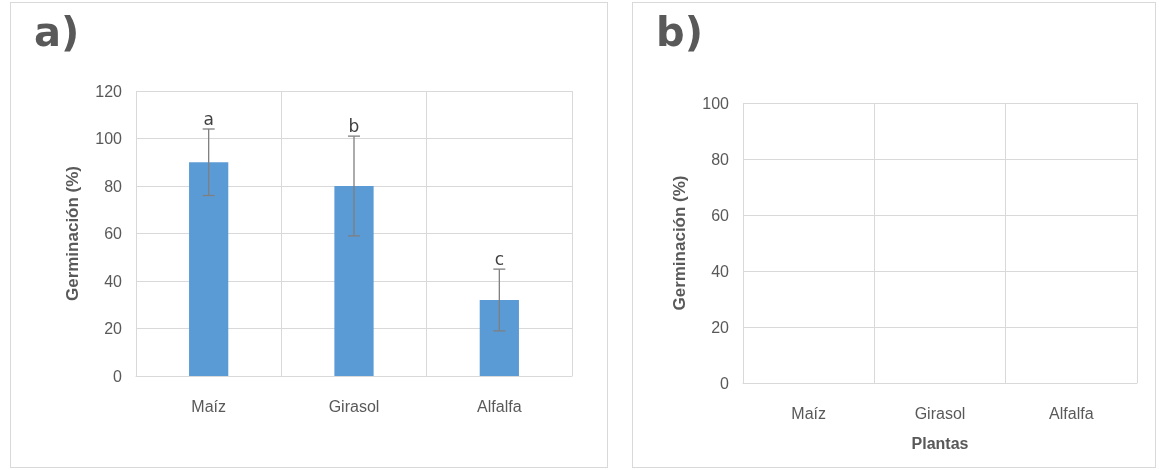 The height and width of the screenshot is (470, 1159). What do you see at coordinates (499, 258) in the screenshot?
I see `annotation: c` at bounding box center [499, 258].